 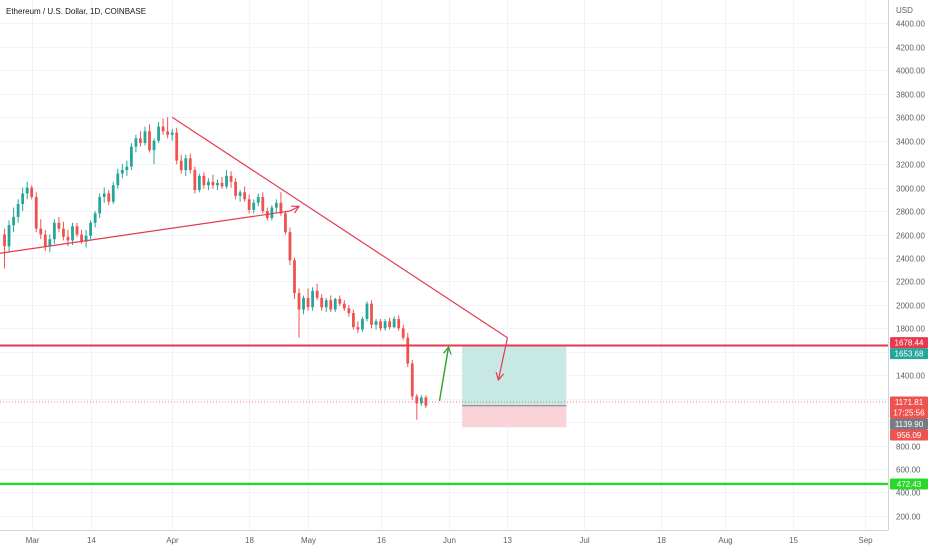 What do you see at coordinates (294, 208) in the screenshot?
I see `ascending-trendline-arrow` at bounding box center [294, 208].